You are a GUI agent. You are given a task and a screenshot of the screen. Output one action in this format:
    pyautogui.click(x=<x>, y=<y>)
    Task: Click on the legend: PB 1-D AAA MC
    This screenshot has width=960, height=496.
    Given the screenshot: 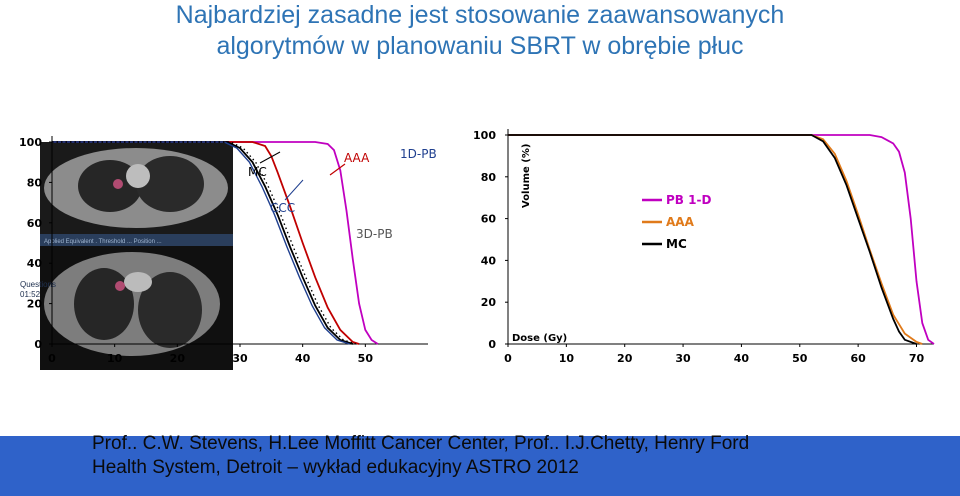 What is the action you would take?
    pyautogui.click(x=676, y=222)
    